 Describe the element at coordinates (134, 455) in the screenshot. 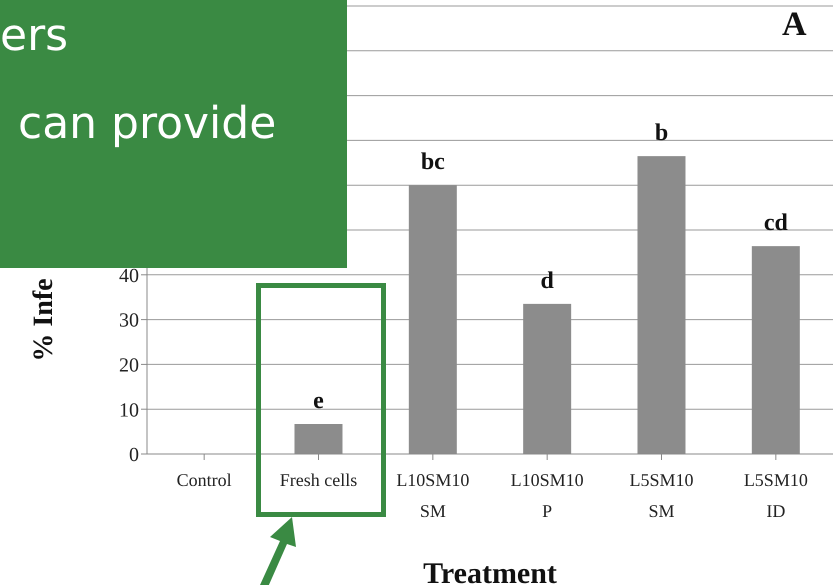

I see `y-tick-label: 0` at that location.